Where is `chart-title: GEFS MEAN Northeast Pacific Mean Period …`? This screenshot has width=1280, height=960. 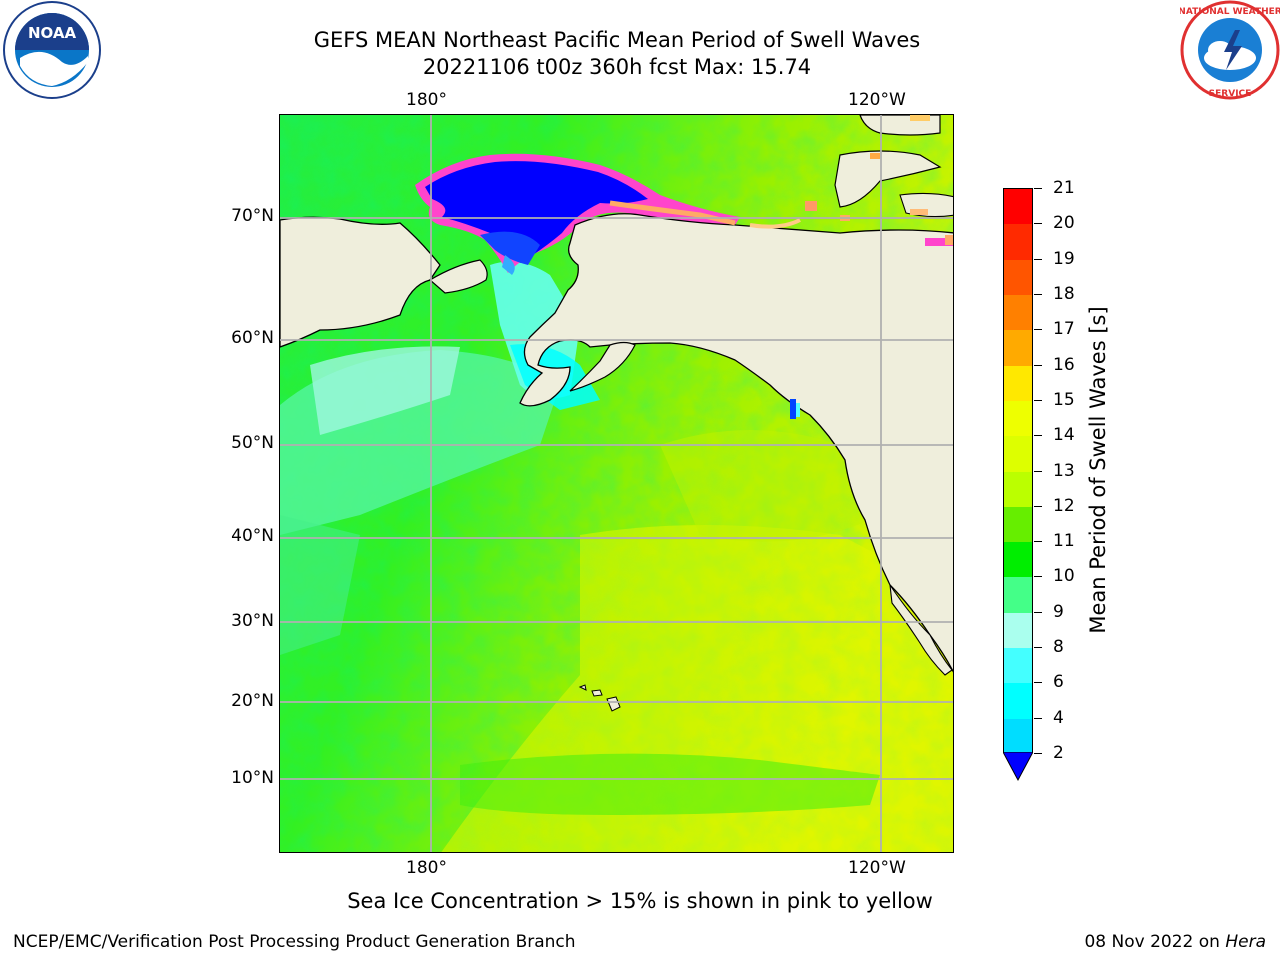 chart-title: GEFS MEAN Northeast Pacific Mean Period … is located at coordinates (617, 40).